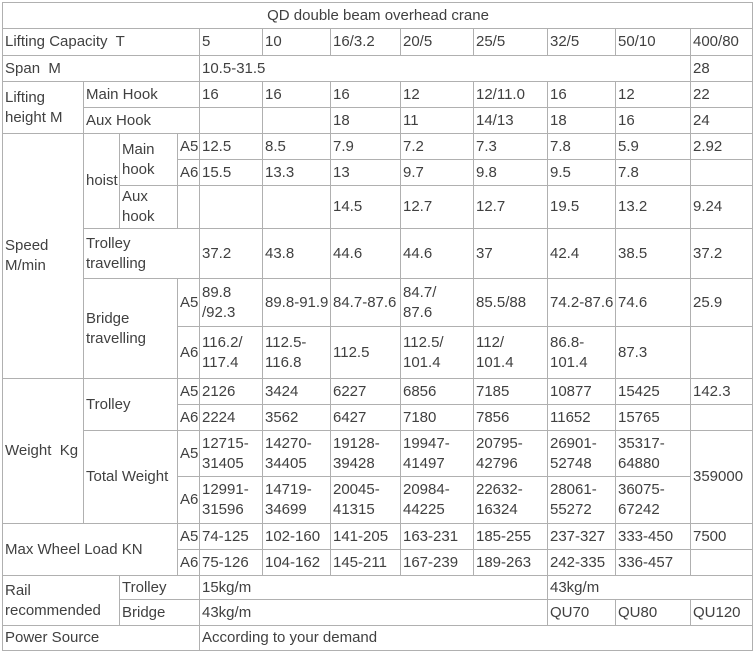 Image resolution: width=754 pixels, height=652 pixels. I want to click on value-cell: 20984- 44225, so click(437, 500).